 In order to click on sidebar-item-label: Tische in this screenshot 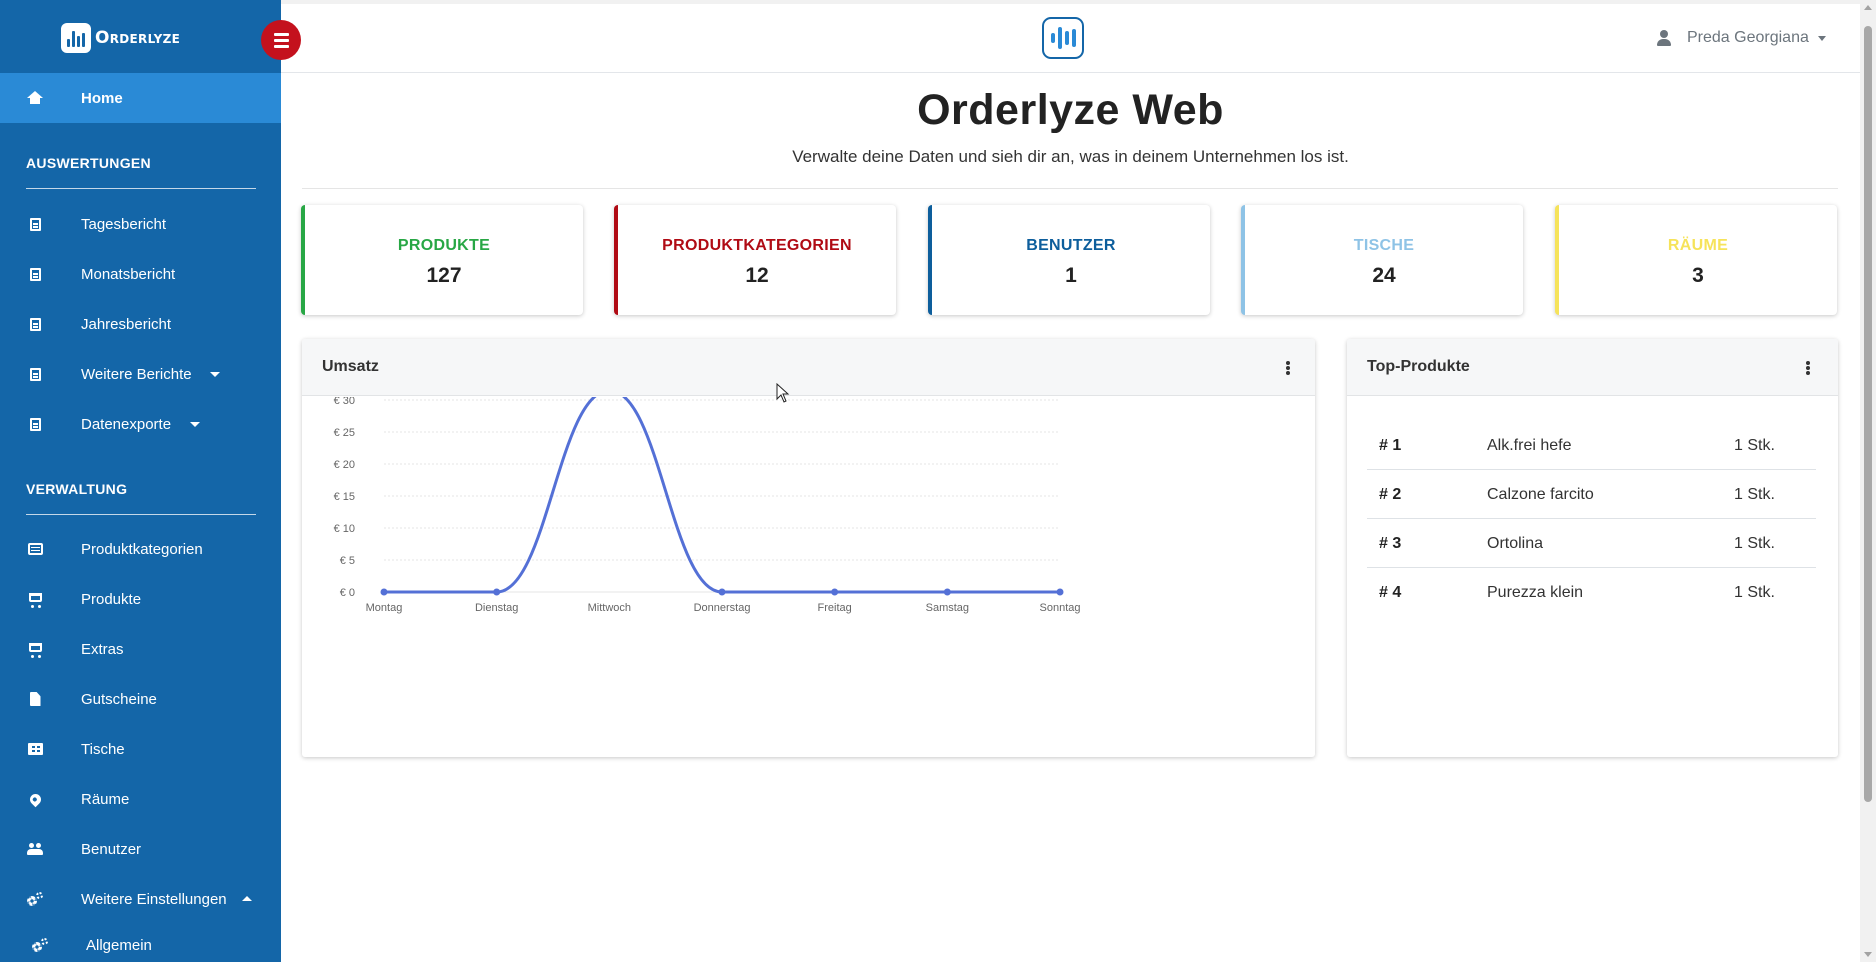, I will do `click(103, 749)`.